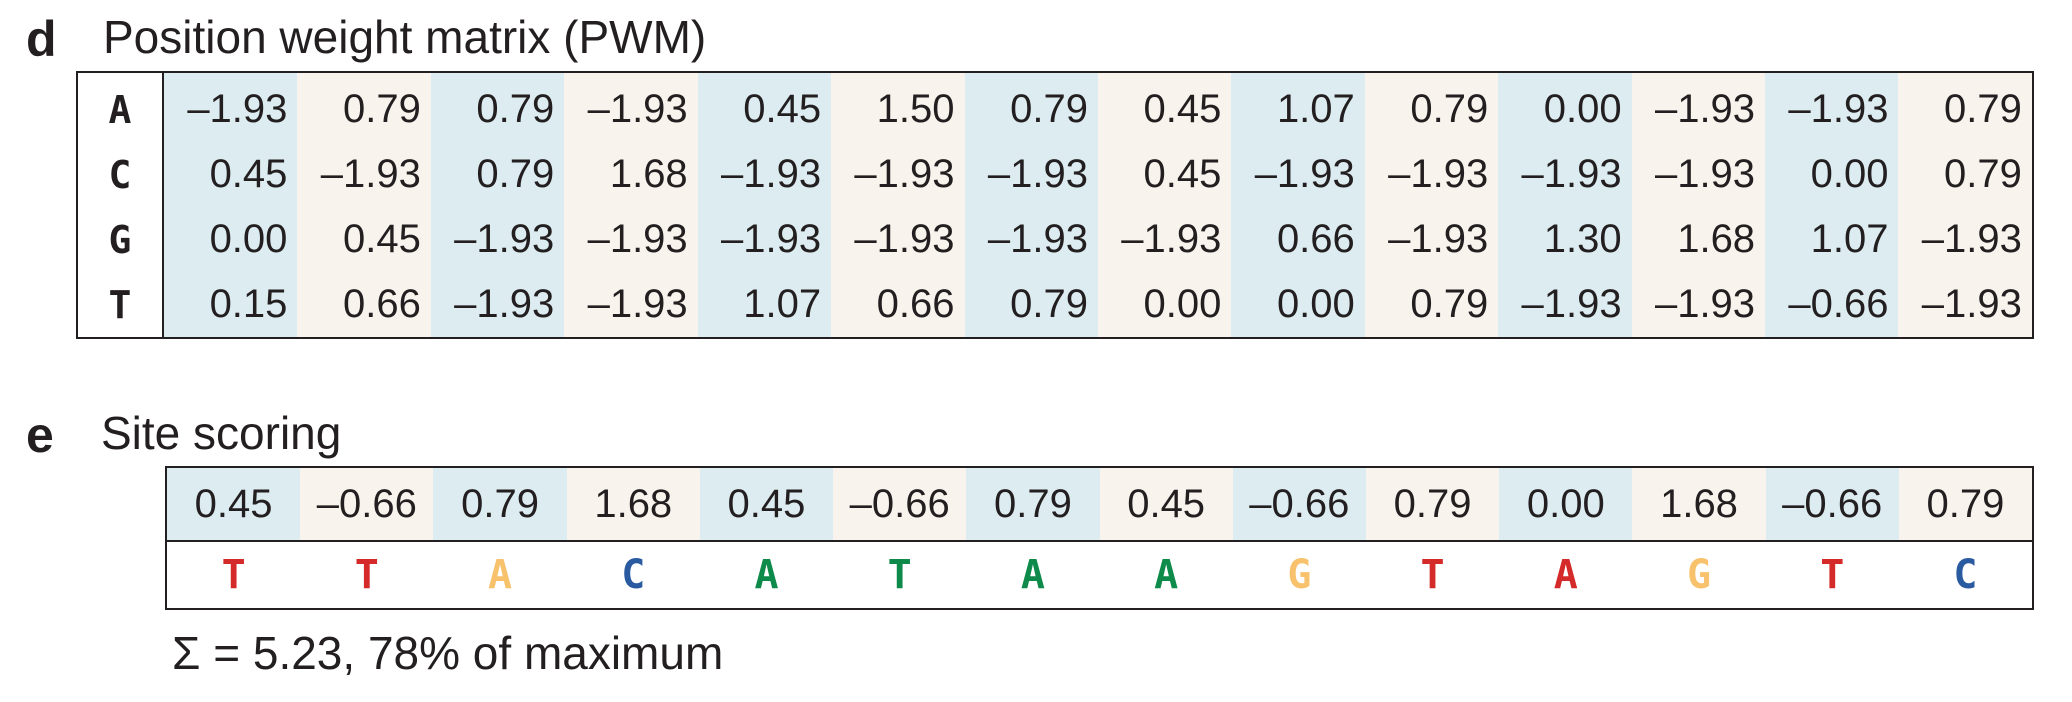  I want to click on site-scoring-title: Site scoring, so click(221, 433).